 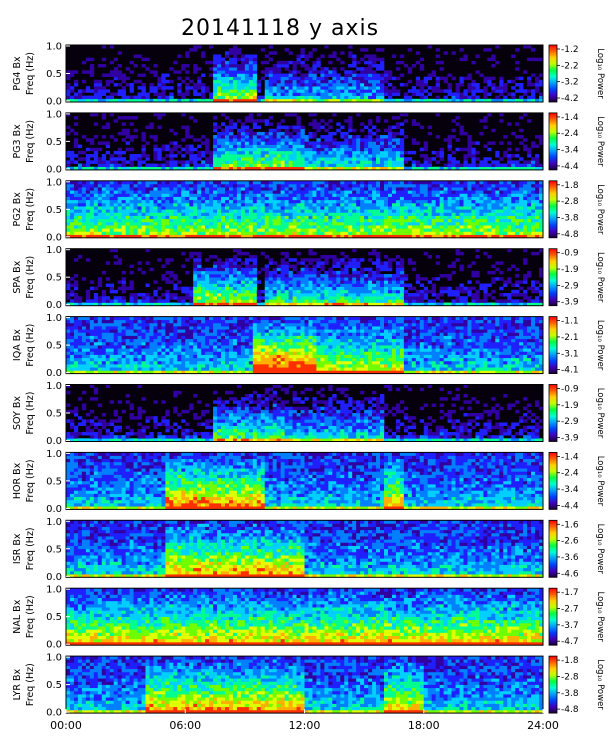 What do you see at coordinates (17, 413) in the screenshot?
I see `station-label: SOY Bx` at bounding box center [17, 413].